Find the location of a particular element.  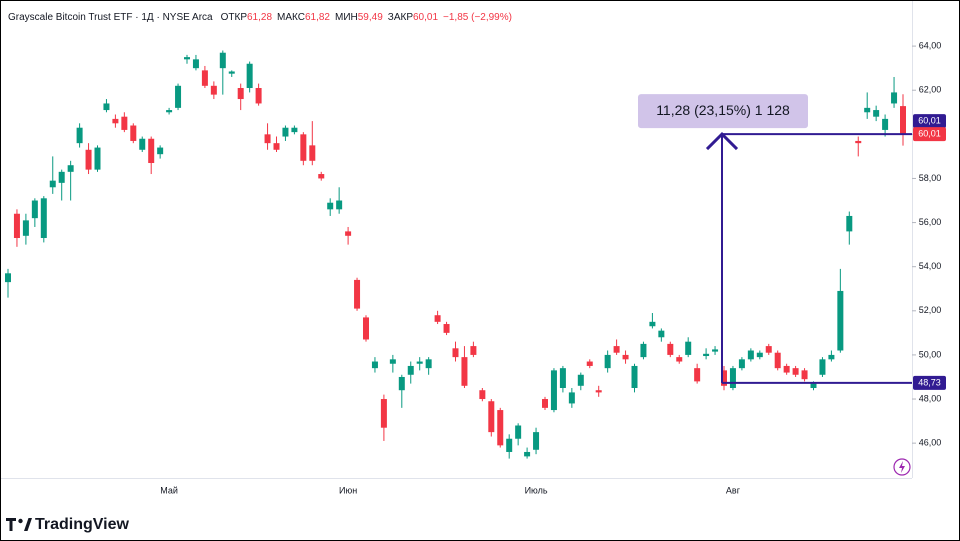

y-tick-label: 62,00 is located at coordinates (930, 90).